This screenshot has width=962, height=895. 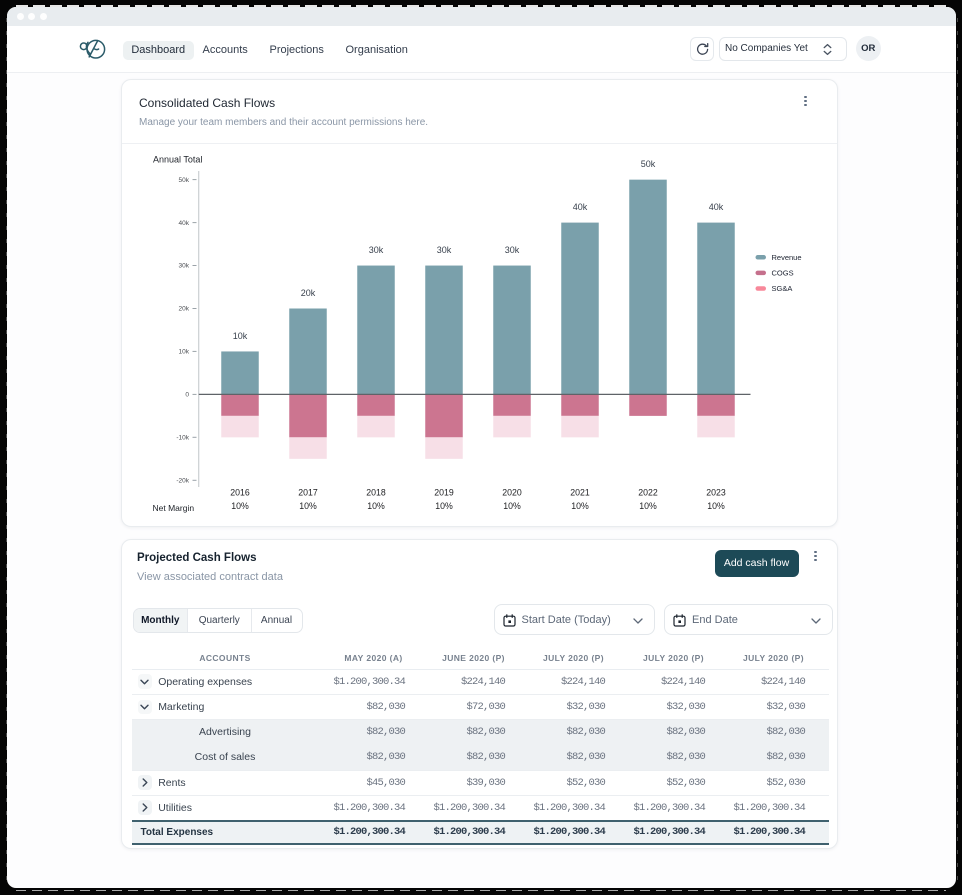 What do you see at coordinates (376, 493) in the screenshot?
I see `svg-text: 2018` at bounding box center [376, 493].